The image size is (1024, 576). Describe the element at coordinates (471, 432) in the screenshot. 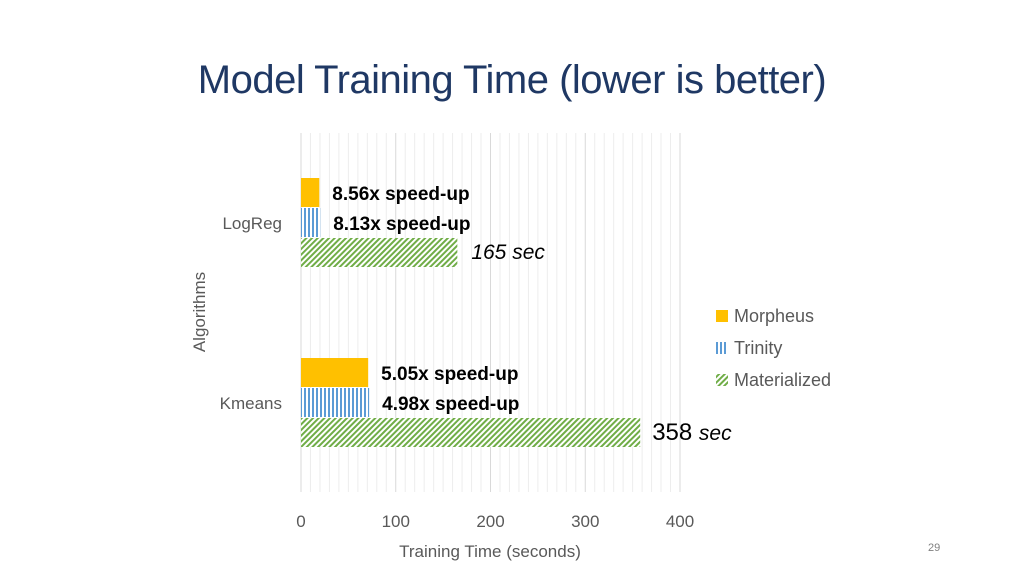

I see `bar-kmeans-materialized` at that location.